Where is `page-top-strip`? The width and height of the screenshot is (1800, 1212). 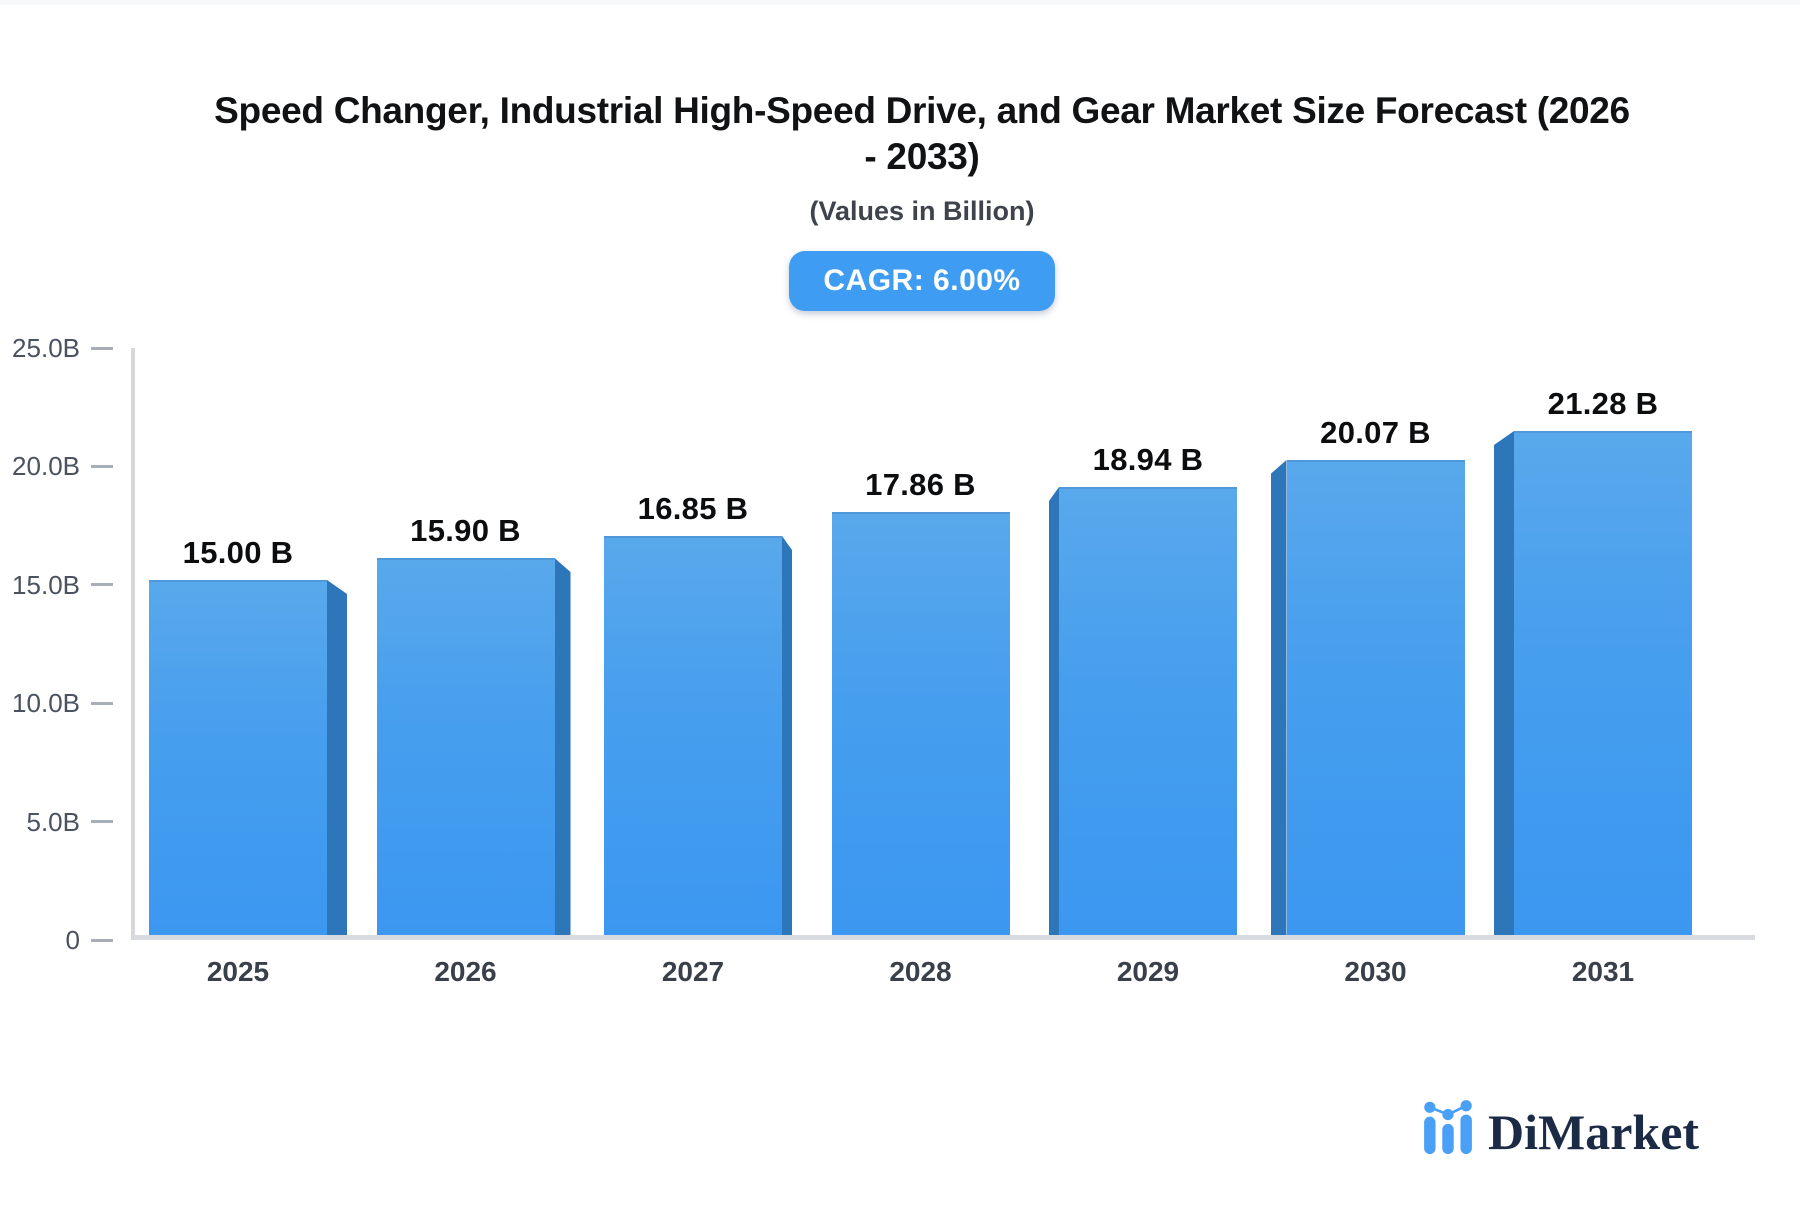
page-top-strip is located at coordinates (900, 2).